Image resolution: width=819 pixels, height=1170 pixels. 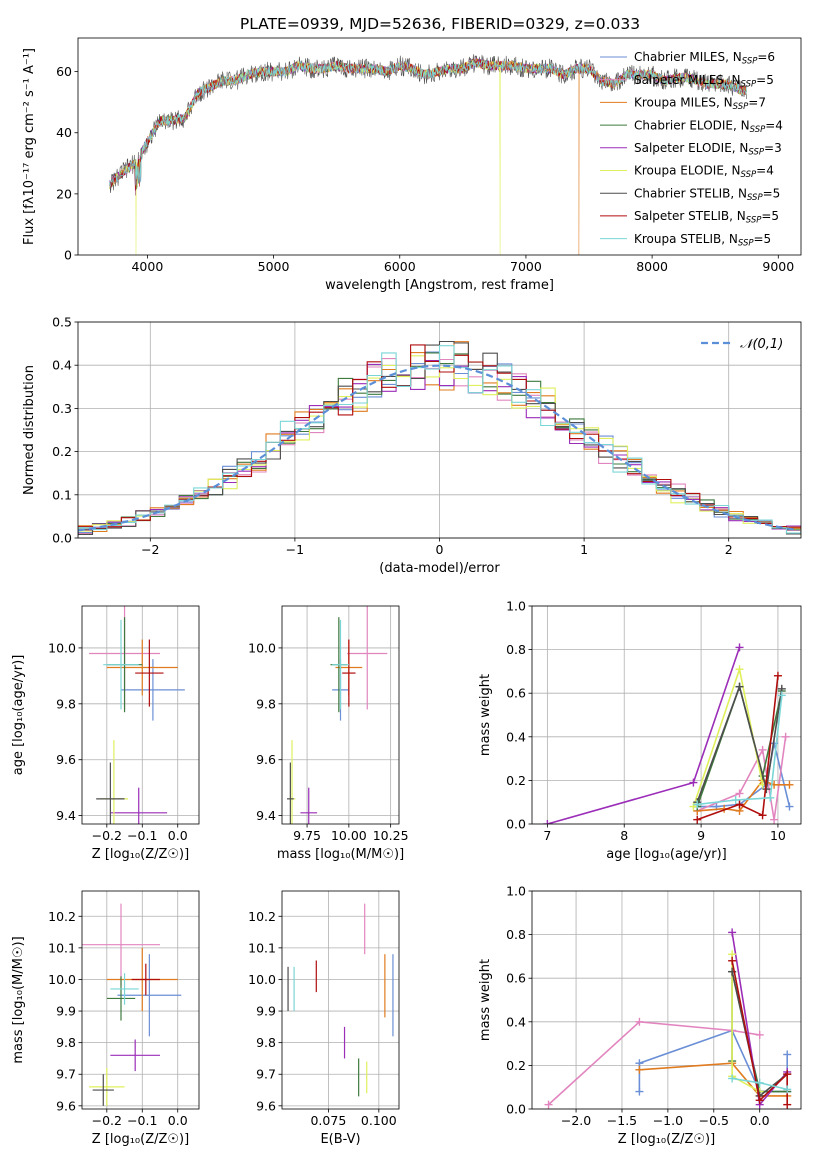 I want to click on y-tick-label: 0.3, so click(x=62, y=408).